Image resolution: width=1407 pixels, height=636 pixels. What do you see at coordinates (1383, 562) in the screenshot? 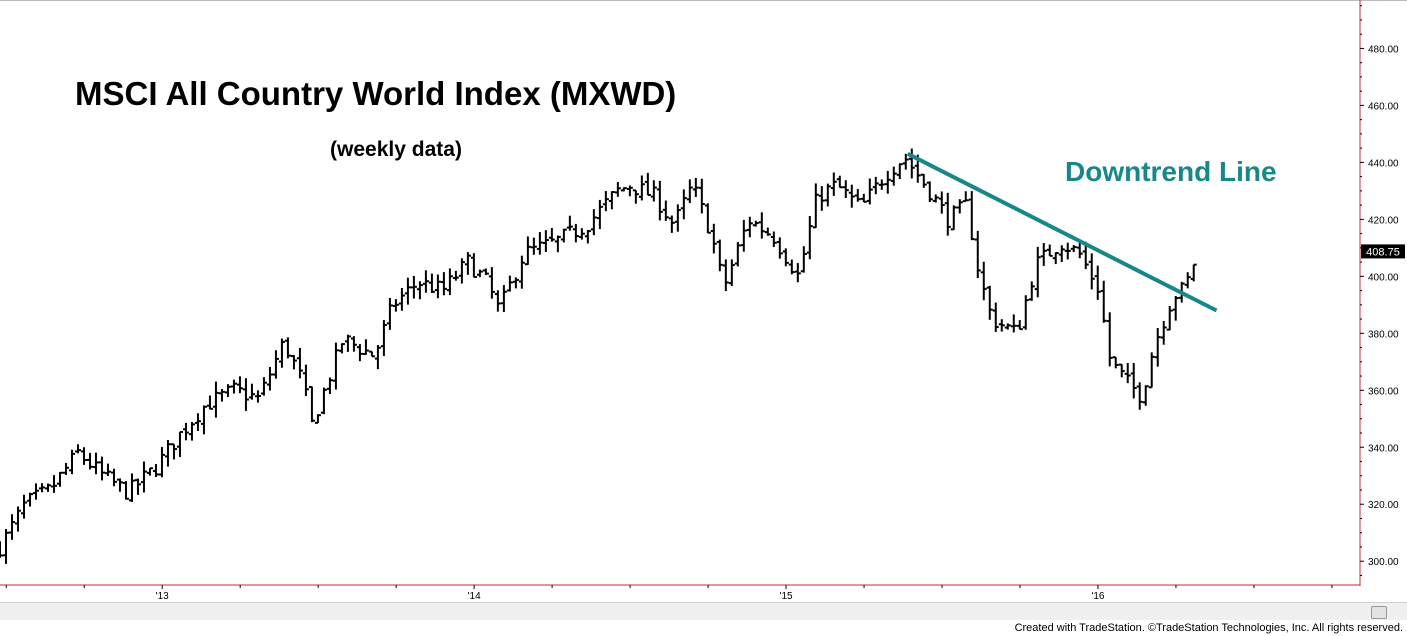
I see `y-tick-label: 300.00` at bounding box center [1383, 562].